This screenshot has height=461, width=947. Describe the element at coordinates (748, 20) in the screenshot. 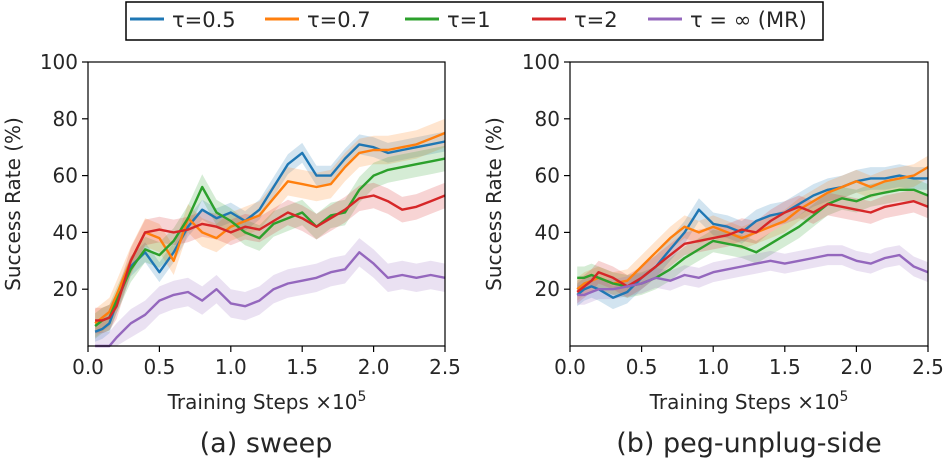

I see `legend-label-tau-inf-mr: τ = ∞ (MR)` at that location.